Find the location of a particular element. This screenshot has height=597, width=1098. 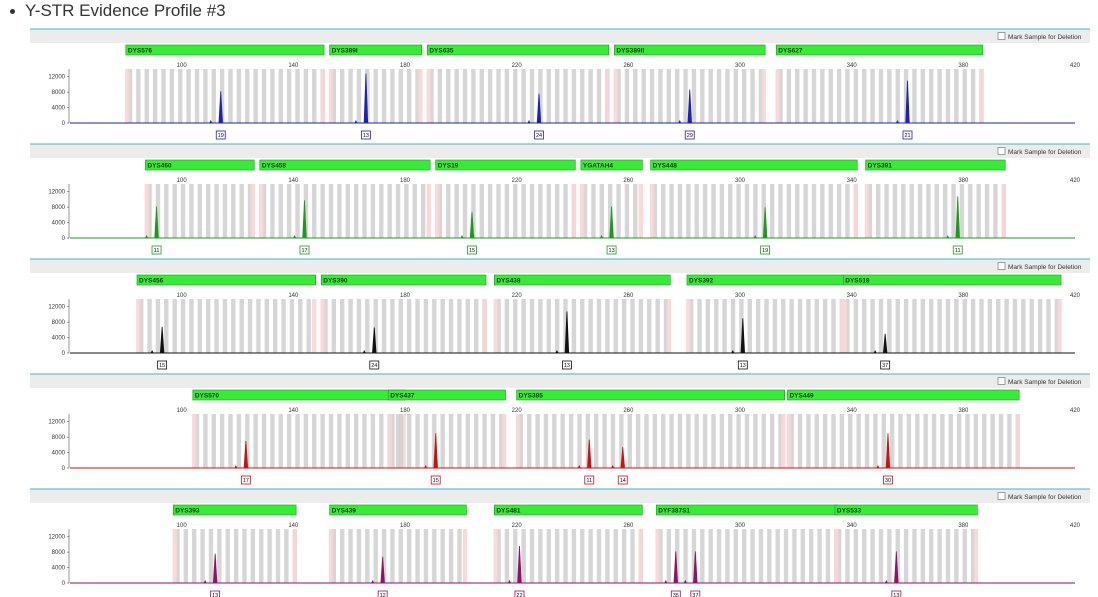

x-tick-label: 220 is located at coordinates (517, 66).